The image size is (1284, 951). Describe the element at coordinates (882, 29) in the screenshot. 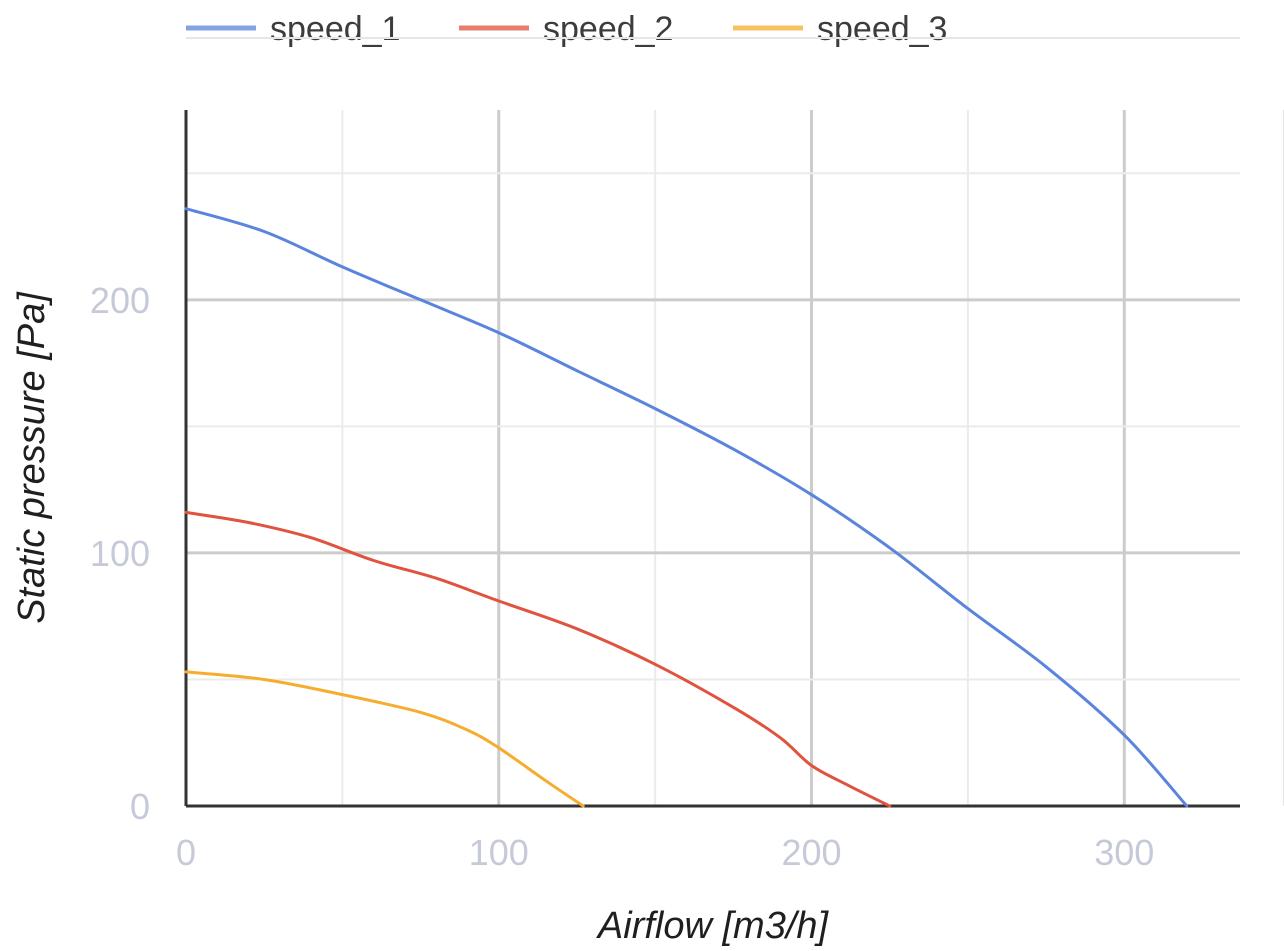

I see `legend-label: speed_3` at that location.